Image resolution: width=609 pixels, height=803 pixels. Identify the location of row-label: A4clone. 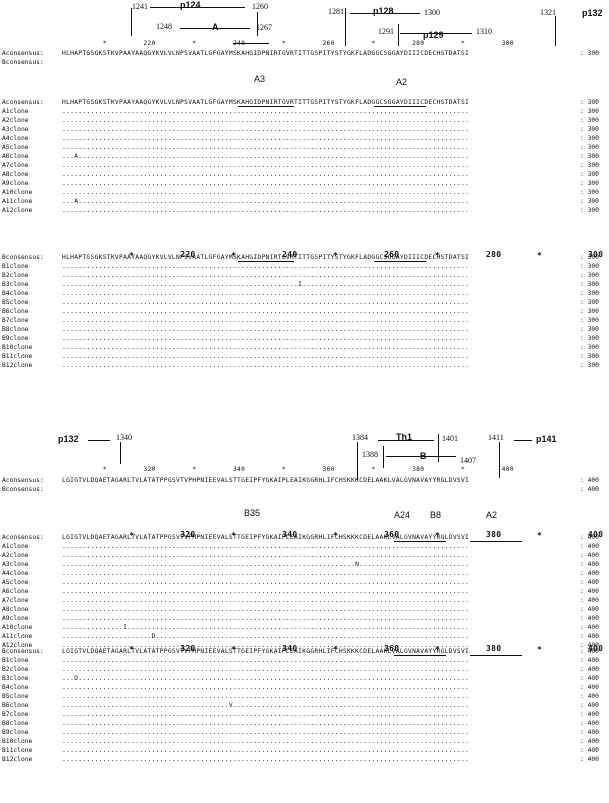
(15, 138).